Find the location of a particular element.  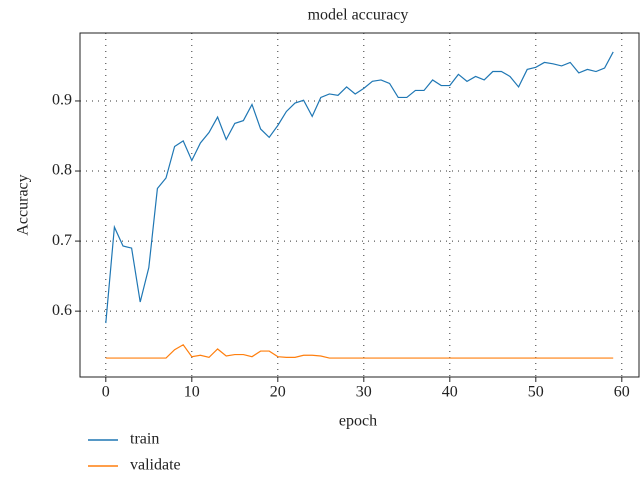

x-tick-label: 60 is located at coordinates (622, 392).